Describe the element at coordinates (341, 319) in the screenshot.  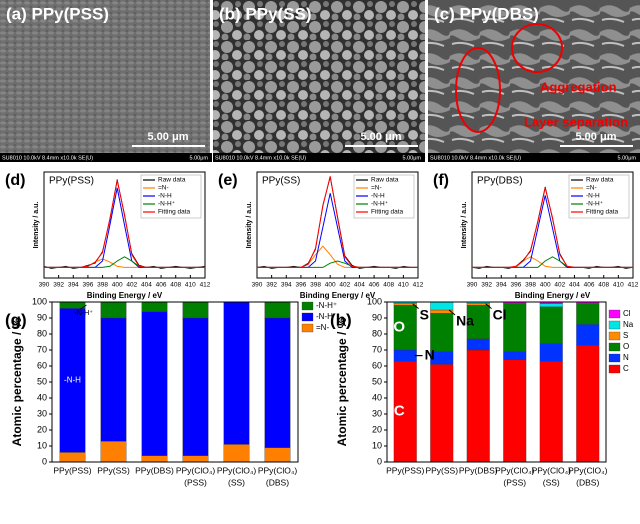
I see `panel-label: (h)` at that location.